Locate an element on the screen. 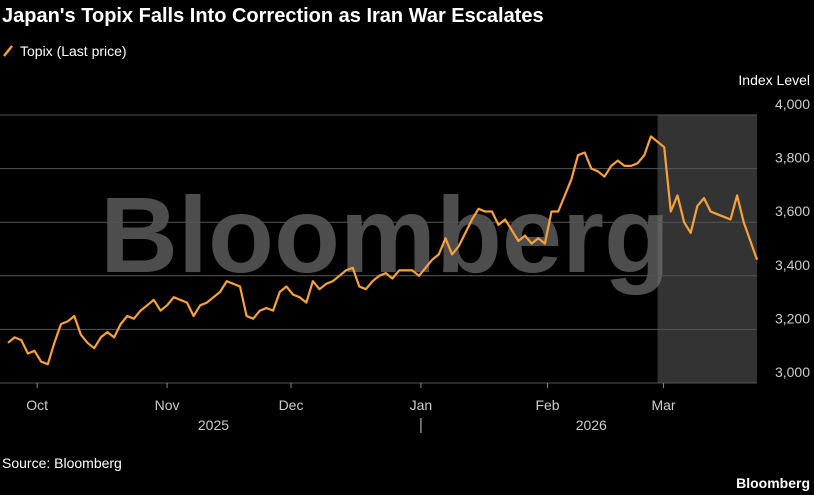  y-tick-label: 3,600 is located at coordinates (792, 211).